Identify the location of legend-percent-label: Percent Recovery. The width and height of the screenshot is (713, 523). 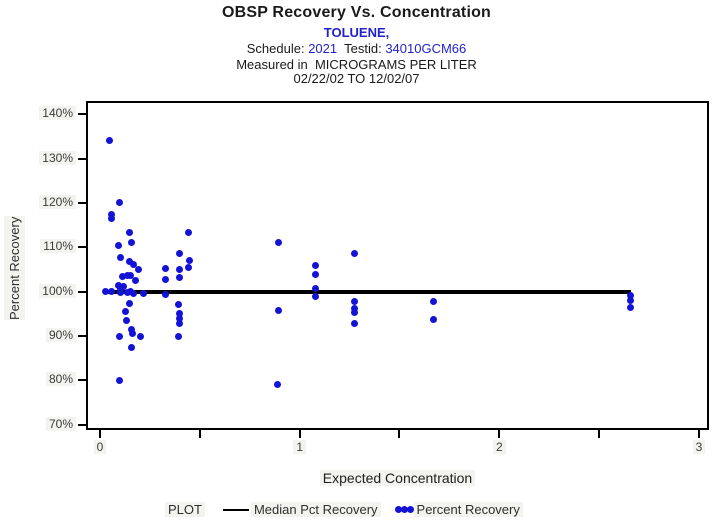
(468, 509).